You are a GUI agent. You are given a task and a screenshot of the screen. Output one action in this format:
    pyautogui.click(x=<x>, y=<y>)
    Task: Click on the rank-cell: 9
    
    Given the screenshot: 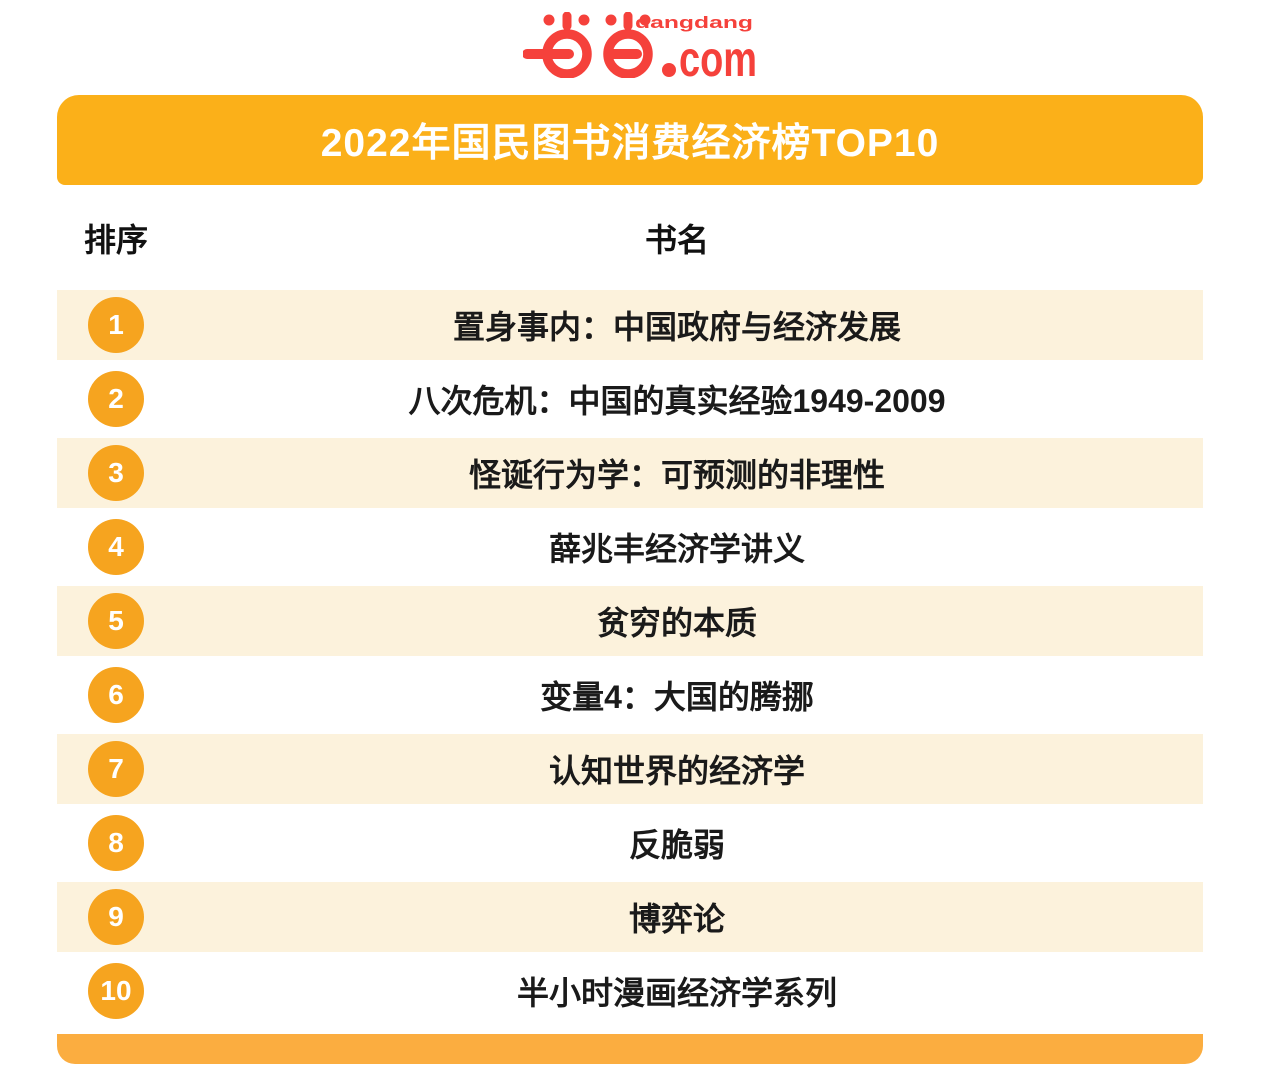 What is the action you would take?
    pyautogui.click(x=116, y=917)
    